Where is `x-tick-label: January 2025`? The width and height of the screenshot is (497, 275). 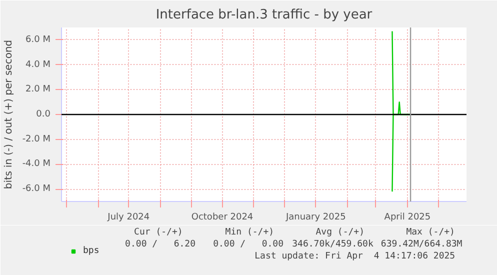
x-tick-label: January 2025 is located at coordinates (315, 217).